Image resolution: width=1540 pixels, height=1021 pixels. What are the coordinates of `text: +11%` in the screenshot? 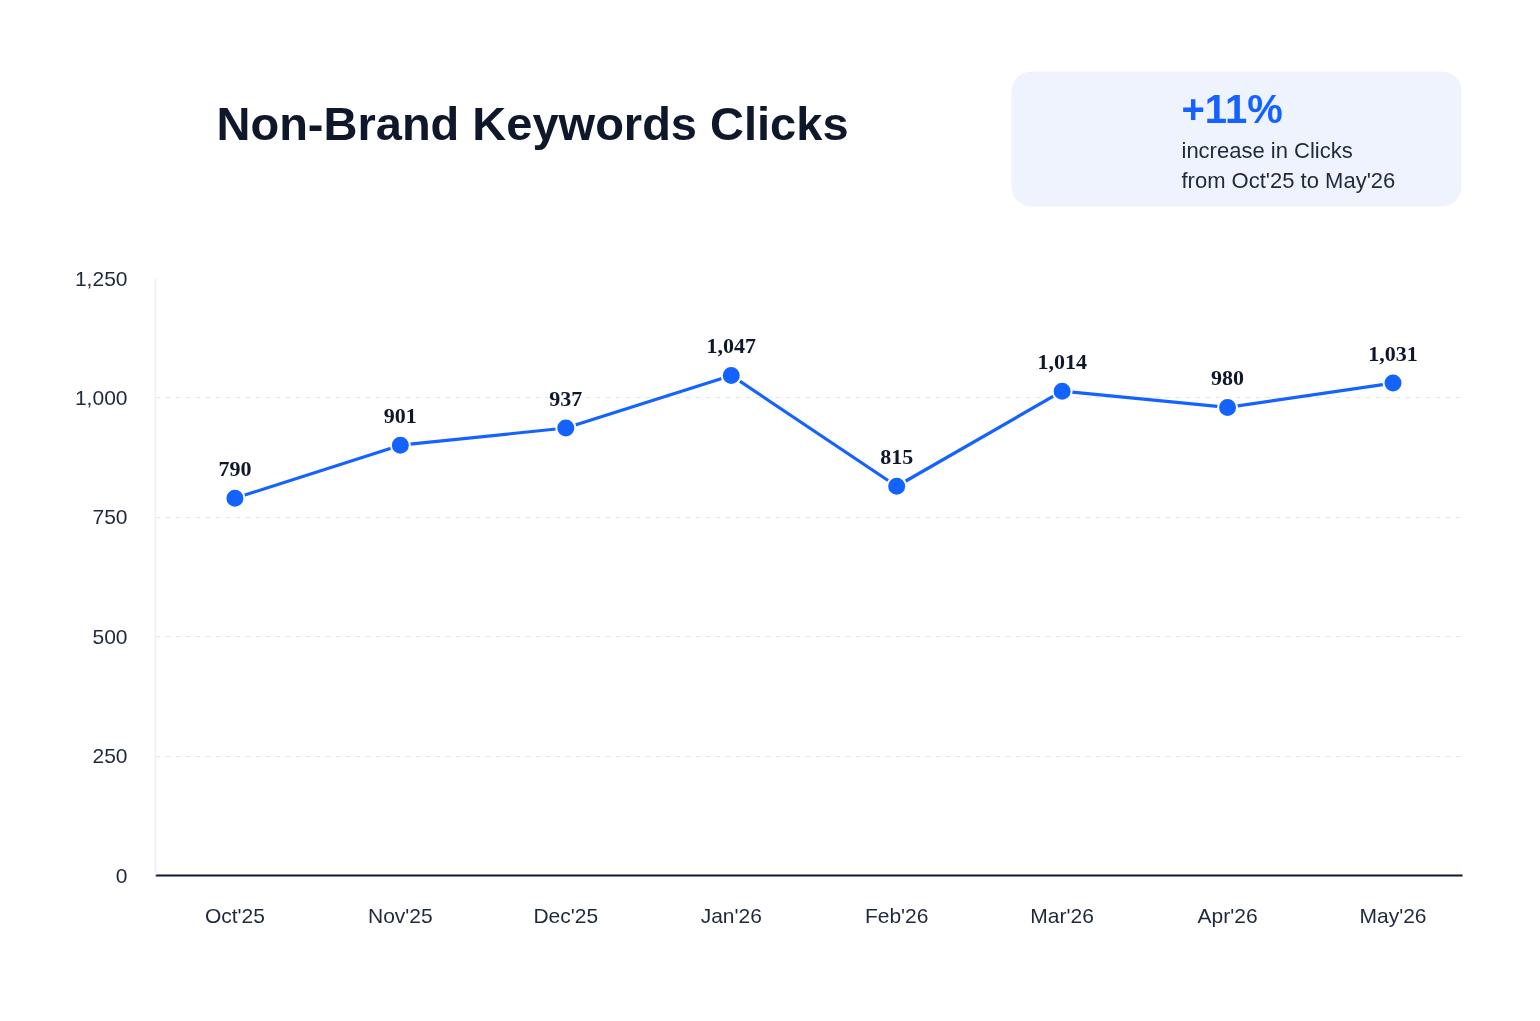 It's located at (1232, 108).